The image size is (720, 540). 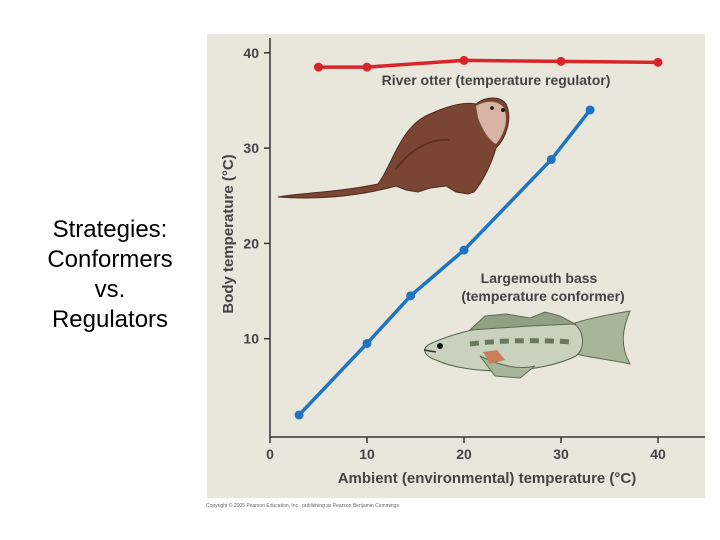 What do you see at coordinates (110, 229) in the screenshot?
I see `title-line: Strategies:` at bounding box center [110, 229].